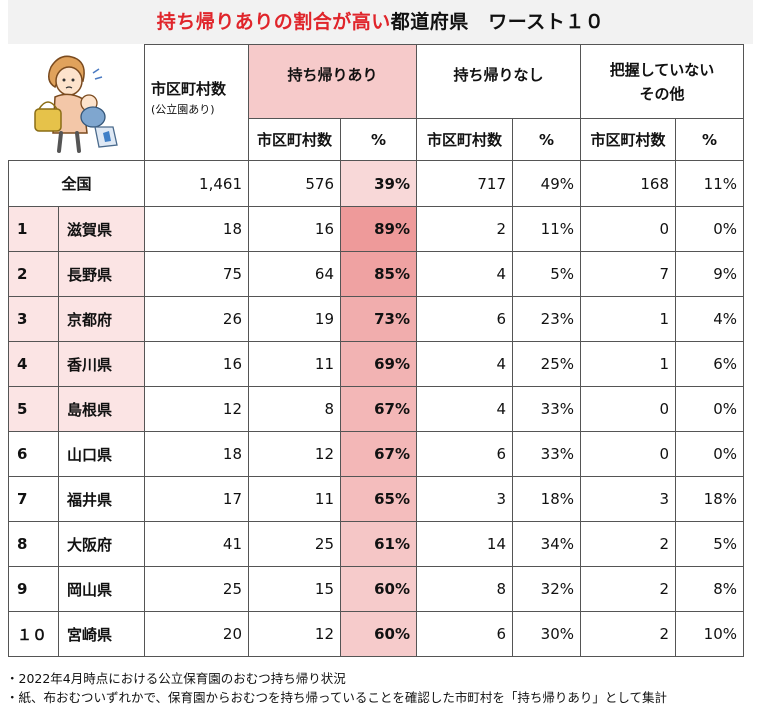 This screenshot has width=777, height=711. I want to click on national-without-count: 717, so click(464, 183).